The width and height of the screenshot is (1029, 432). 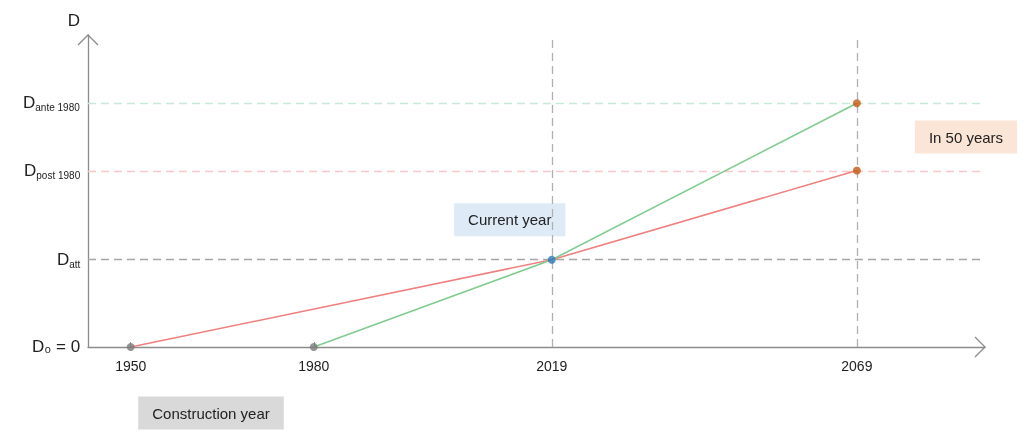 What do you see at coordinates (56, 347) in the screenshot?
I see `text: D₀ = 0` at bounding box center [56, 347].